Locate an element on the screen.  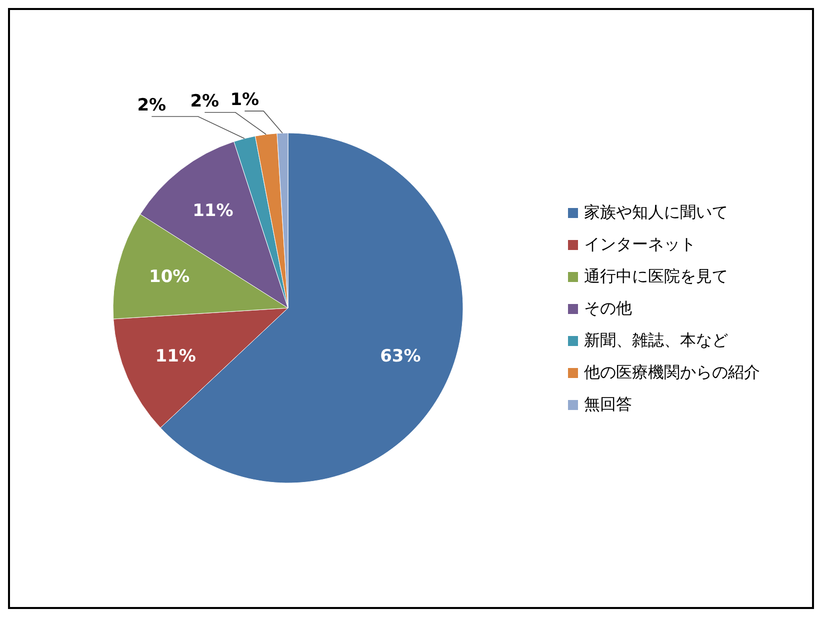
legend-label: 新聞、雑誌、本など is located at coordinates (656, 340).